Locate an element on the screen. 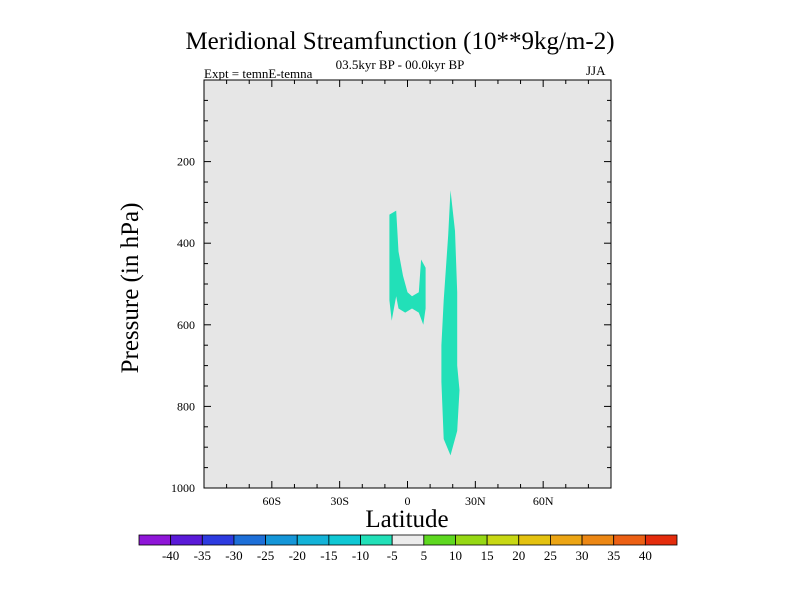  colorbar-label: -25 is located at coordinates (265, 555).